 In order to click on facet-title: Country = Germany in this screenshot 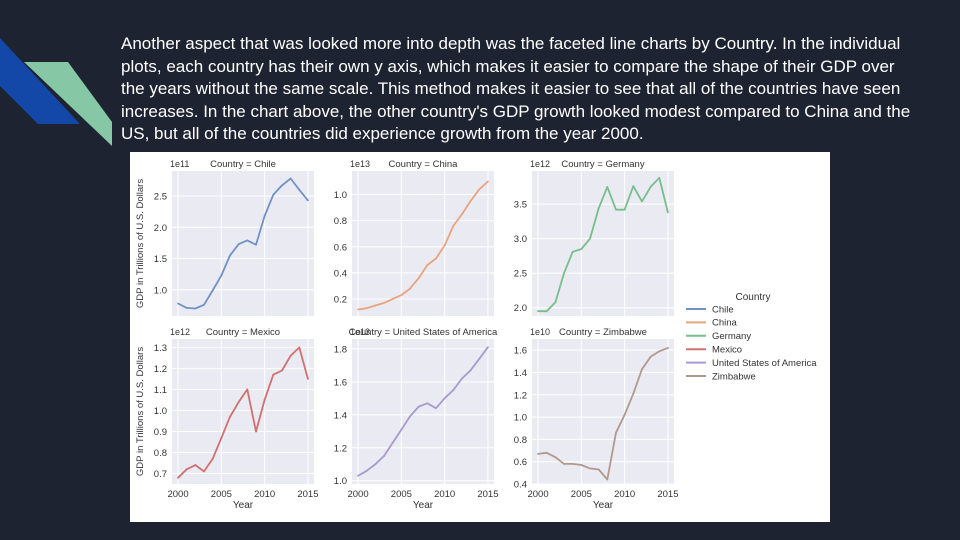, I will do `click(602, 164)`.